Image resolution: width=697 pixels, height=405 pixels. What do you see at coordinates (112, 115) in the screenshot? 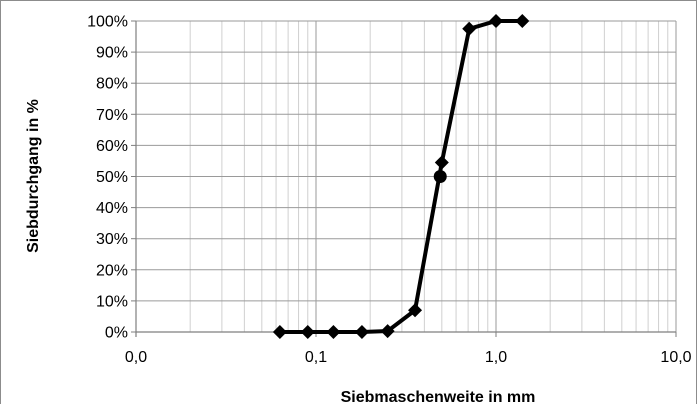
I see `y-tick-label: 70%` at bounding box center [112, 115].